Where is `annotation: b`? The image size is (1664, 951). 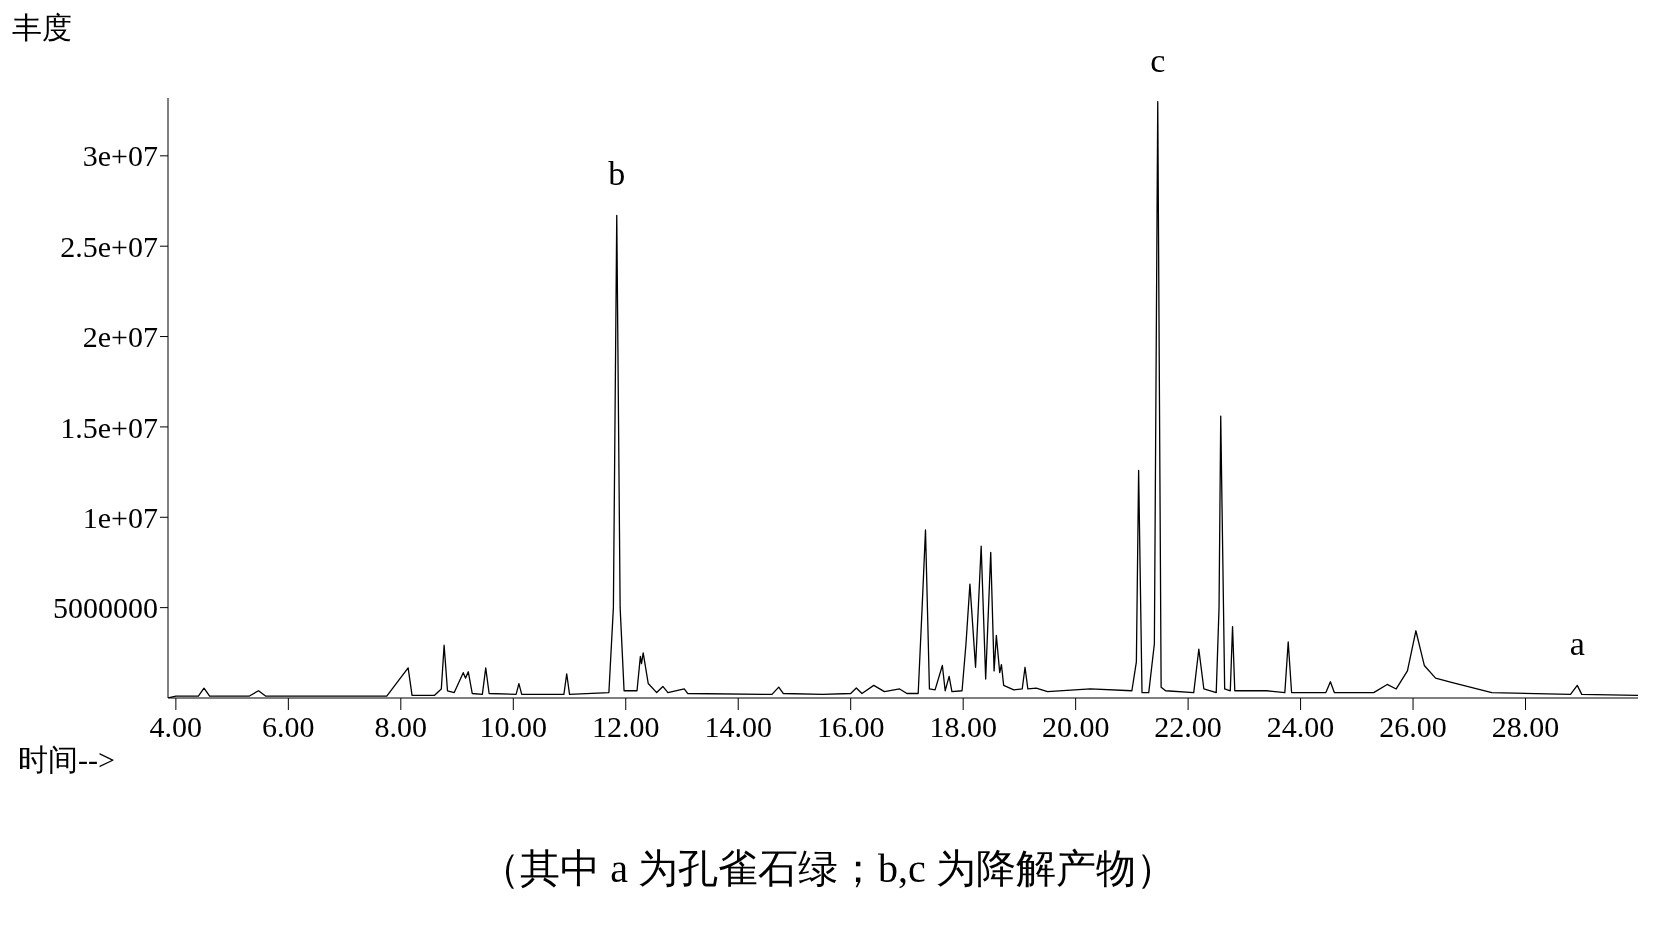
annotation: b is located at coordinates (617, 174).